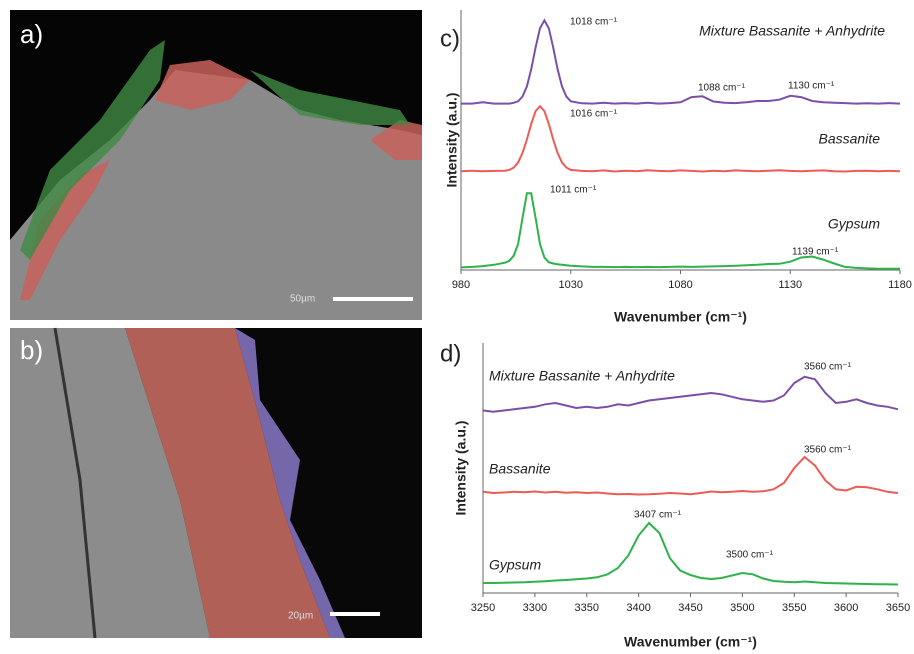  Describe the element at coordinates (300, 616) in the screenshot. I see `scale-bar-label: 20µm` at that location.